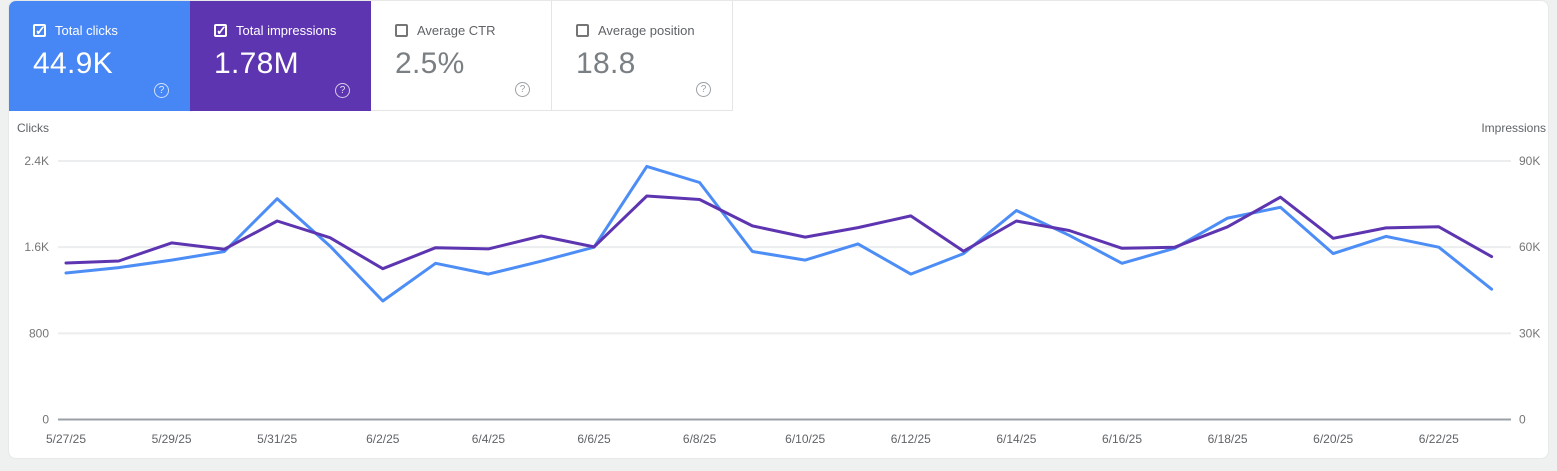 The width and height of the screenshot is (1557, 471). I want to click on right-axis-tick: 30K, so click(1529, 333).